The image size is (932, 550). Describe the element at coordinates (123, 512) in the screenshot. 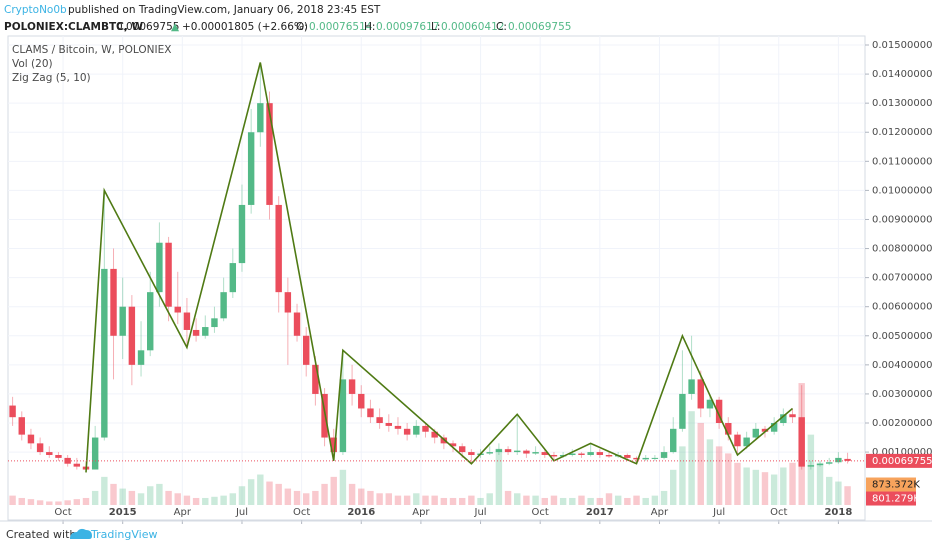

I see `x-tick-label: 2015` at that location.